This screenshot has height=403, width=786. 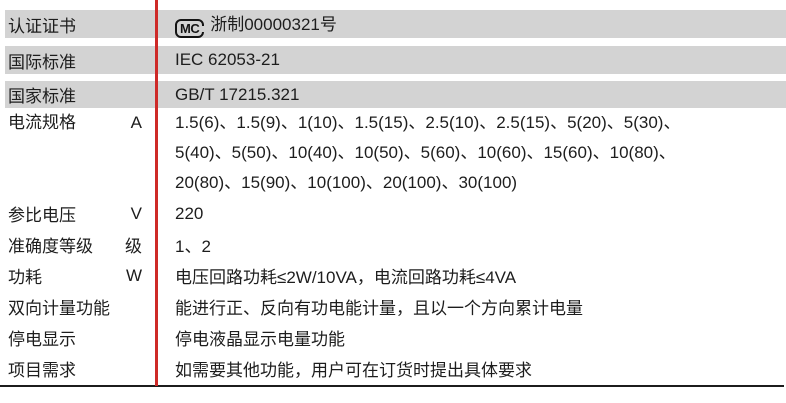 I want to click on bottom-rule-line, so click(x=392, y=386).